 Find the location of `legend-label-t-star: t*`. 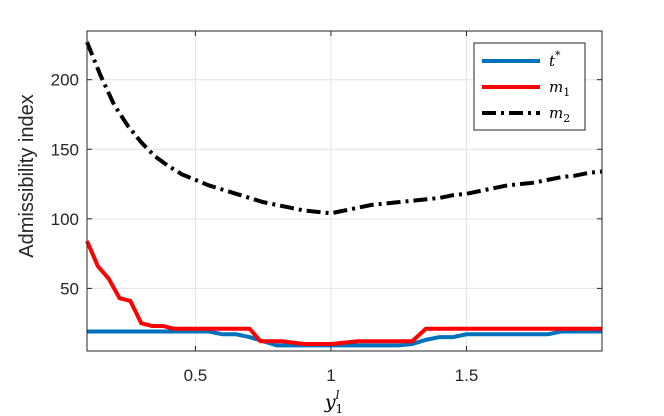

legend-label-t-star: t* is located at coordinates (555, 59).